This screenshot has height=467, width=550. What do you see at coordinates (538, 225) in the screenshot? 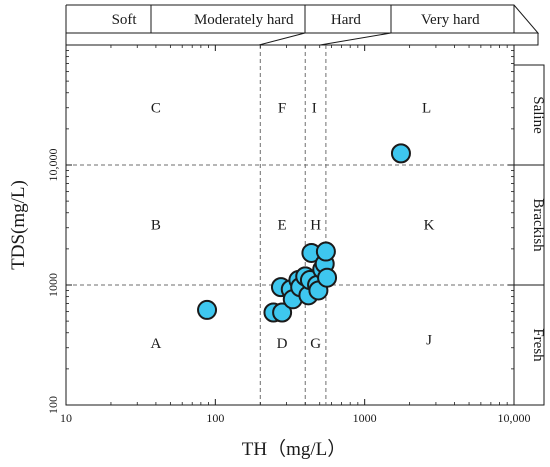
I see `salinity-label-1: Brackish` at bounding box center [538, 225].